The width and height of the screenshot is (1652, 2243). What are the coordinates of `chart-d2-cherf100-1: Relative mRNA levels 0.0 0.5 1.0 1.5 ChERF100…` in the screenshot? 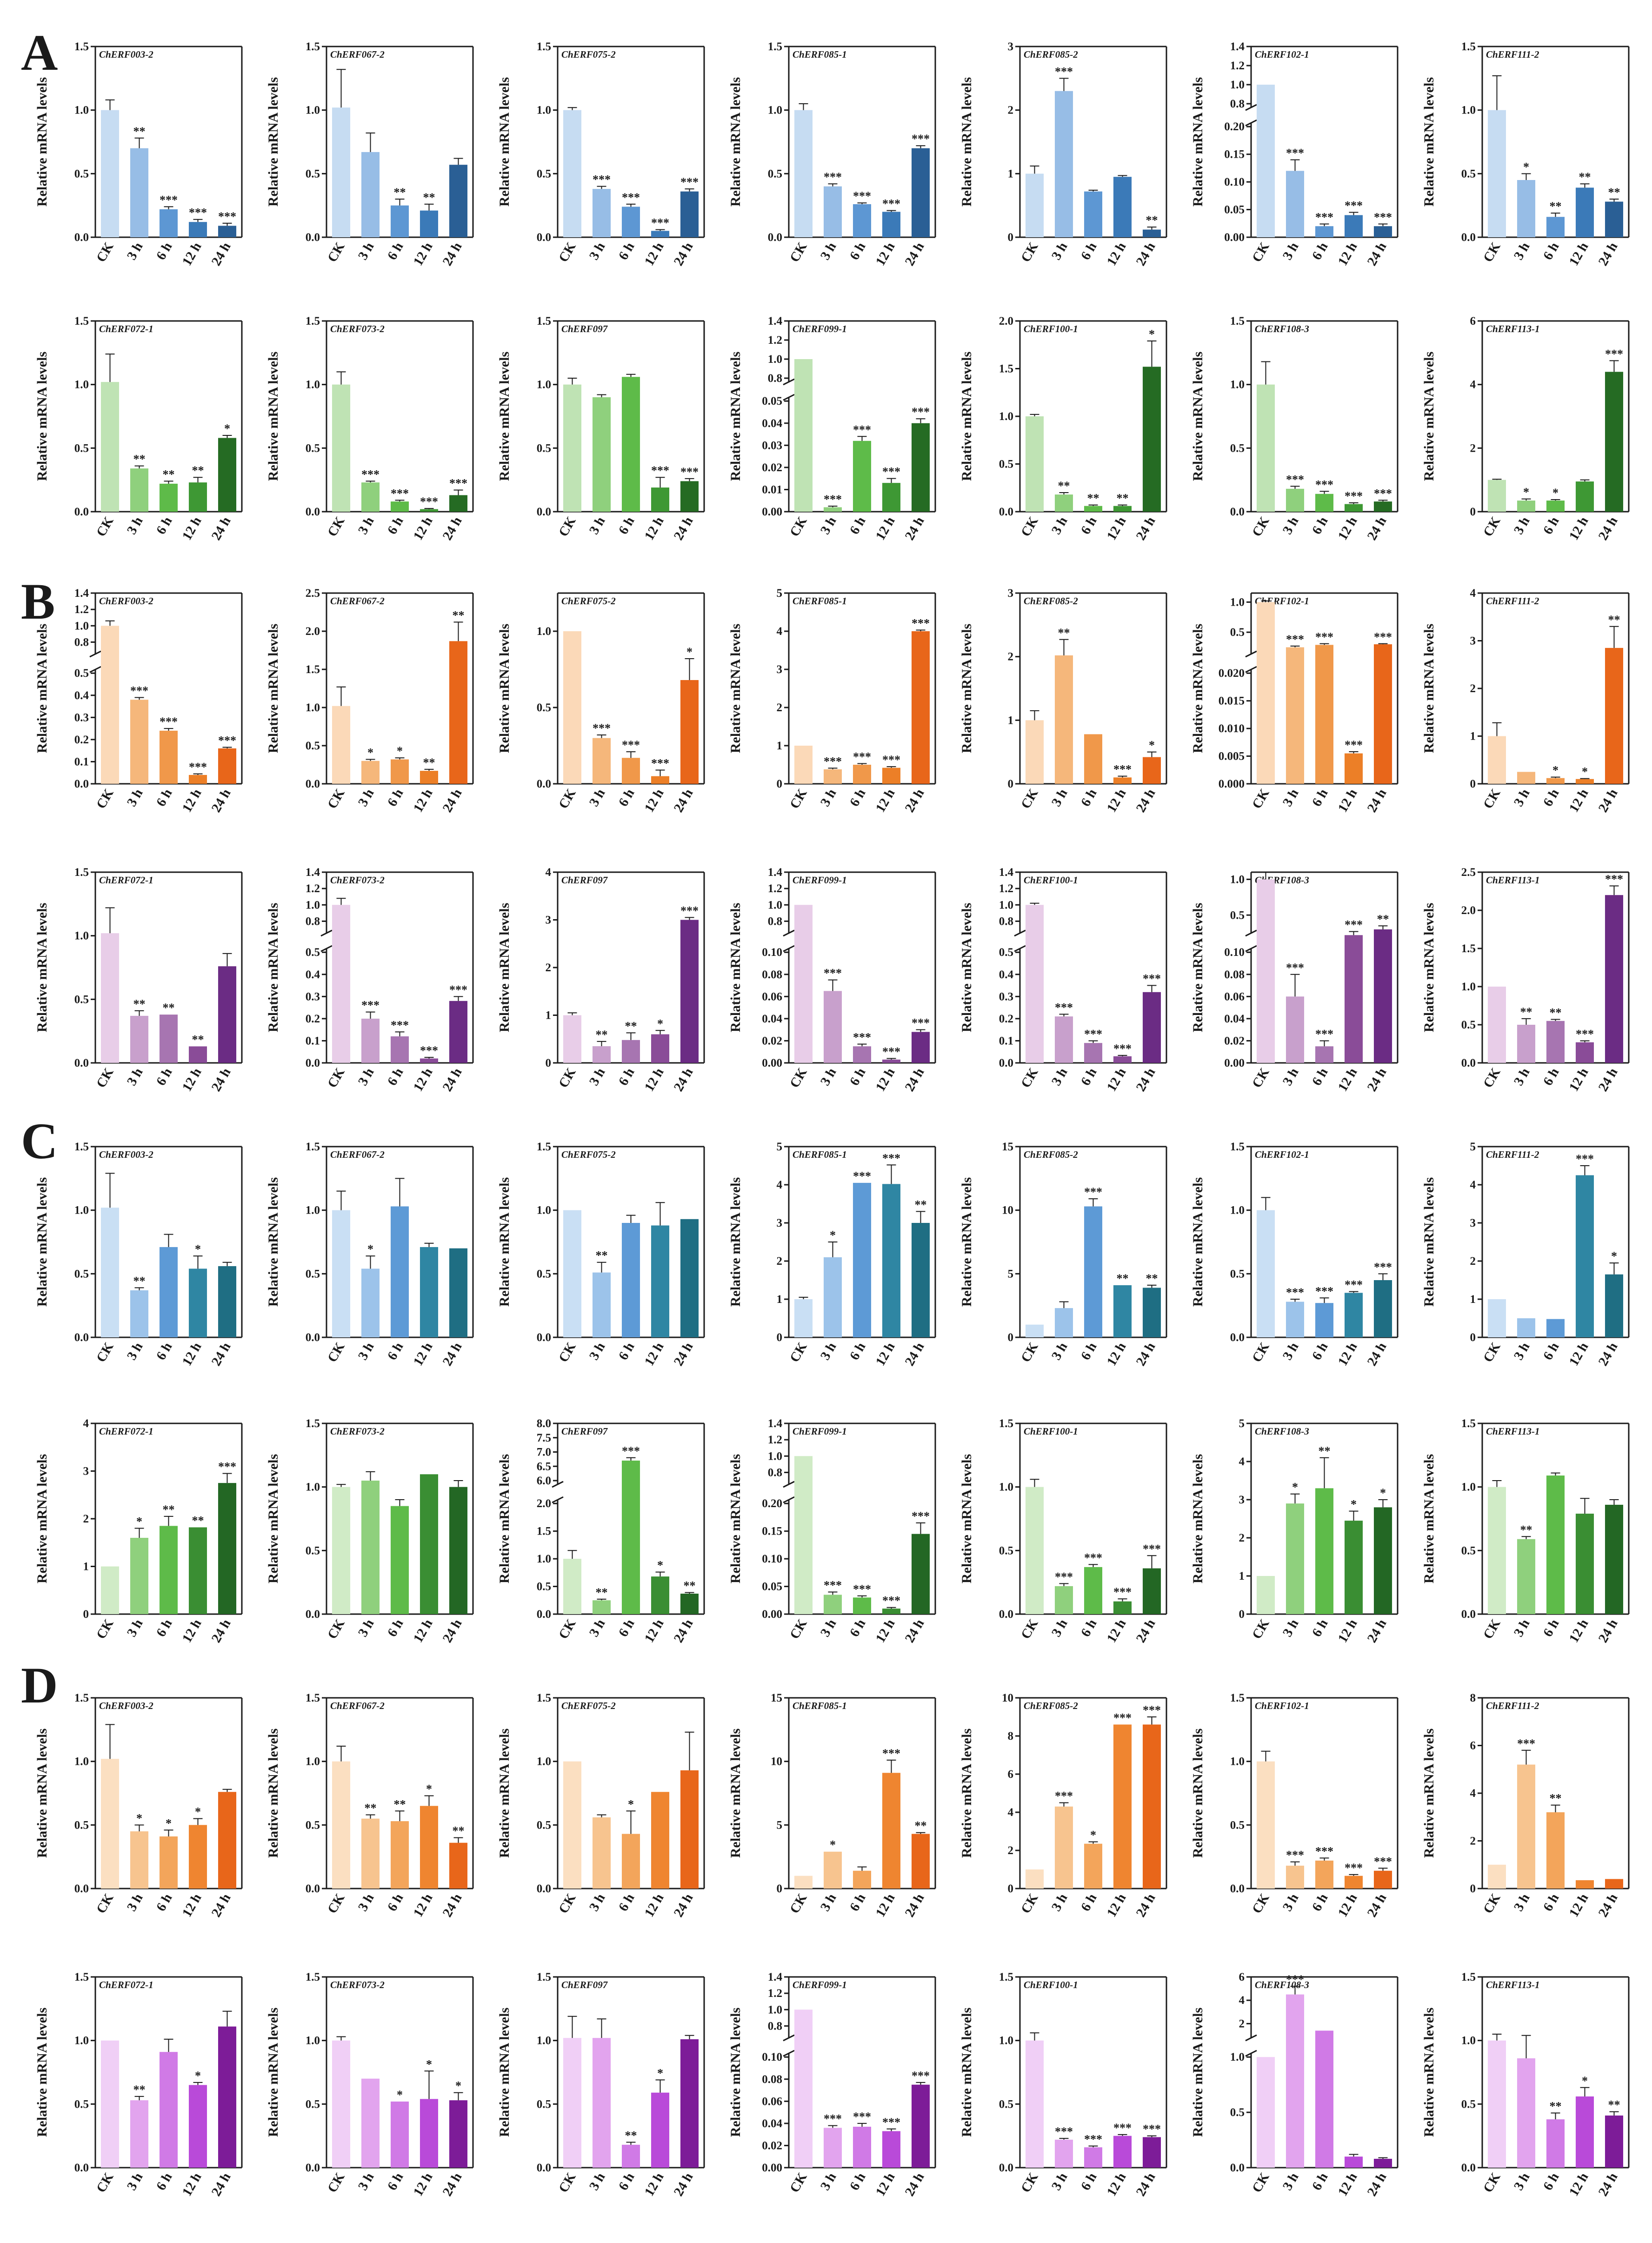 It's located at (1063, 2085).